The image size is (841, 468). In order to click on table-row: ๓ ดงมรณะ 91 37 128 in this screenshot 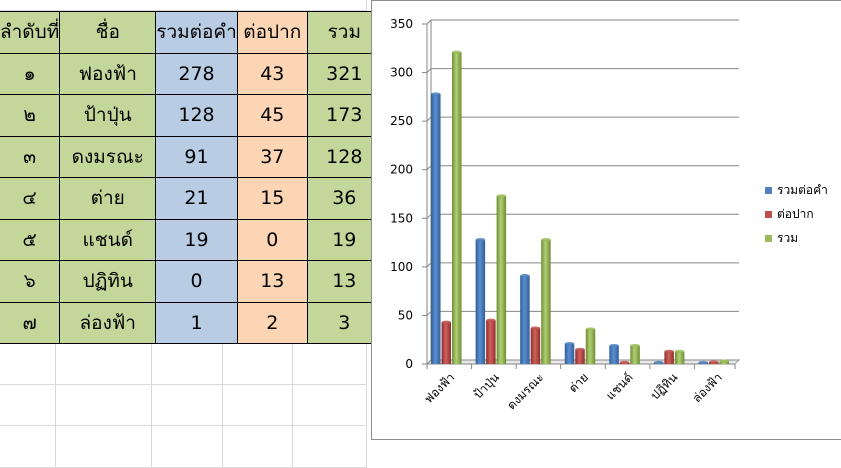, I will do `click(191, 156)`.